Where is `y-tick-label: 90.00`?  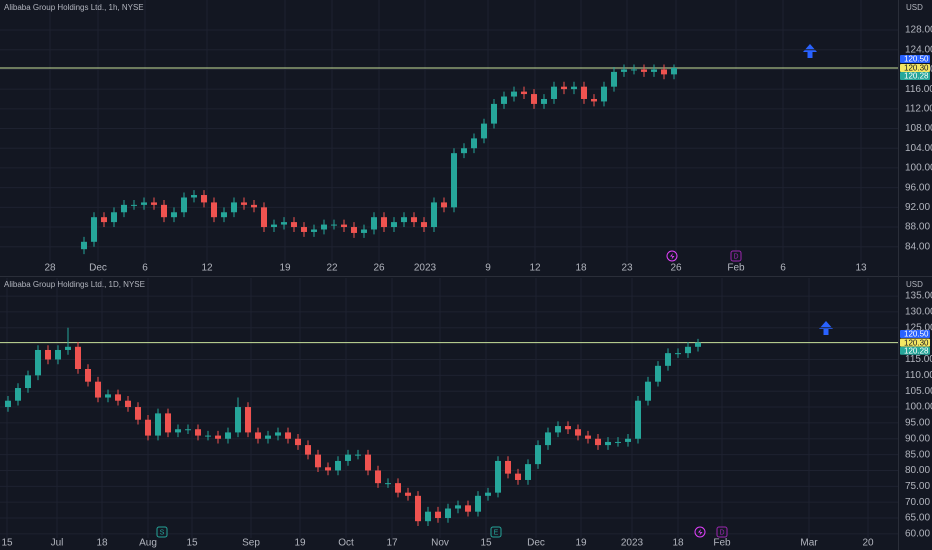
y-tick-label: 90.00 is located at coordinates (917, 438).